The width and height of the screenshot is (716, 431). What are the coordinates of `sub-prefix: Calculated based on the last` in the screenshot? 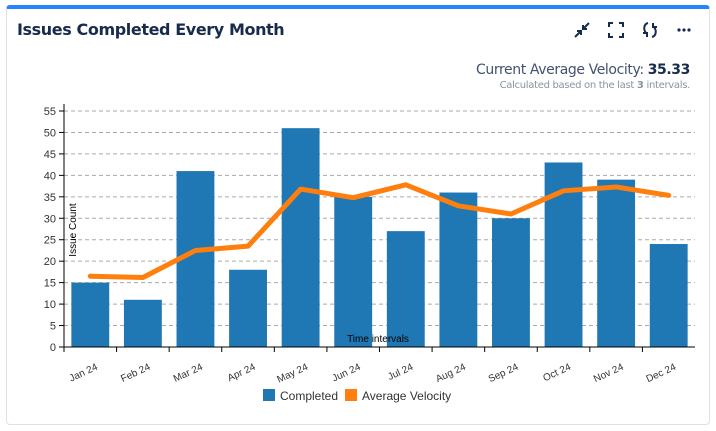 It's located at (567, 85).